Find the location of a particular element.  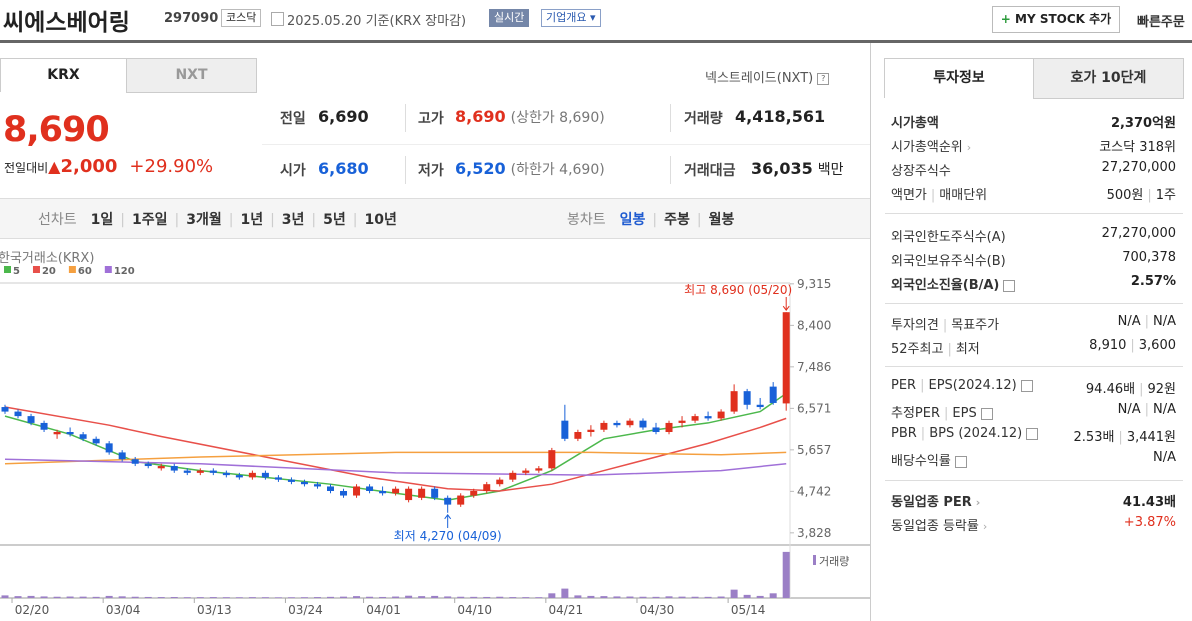

date-line: 2025.05.20 기준(KRX 장마감) is located at coordinates (376, 19).